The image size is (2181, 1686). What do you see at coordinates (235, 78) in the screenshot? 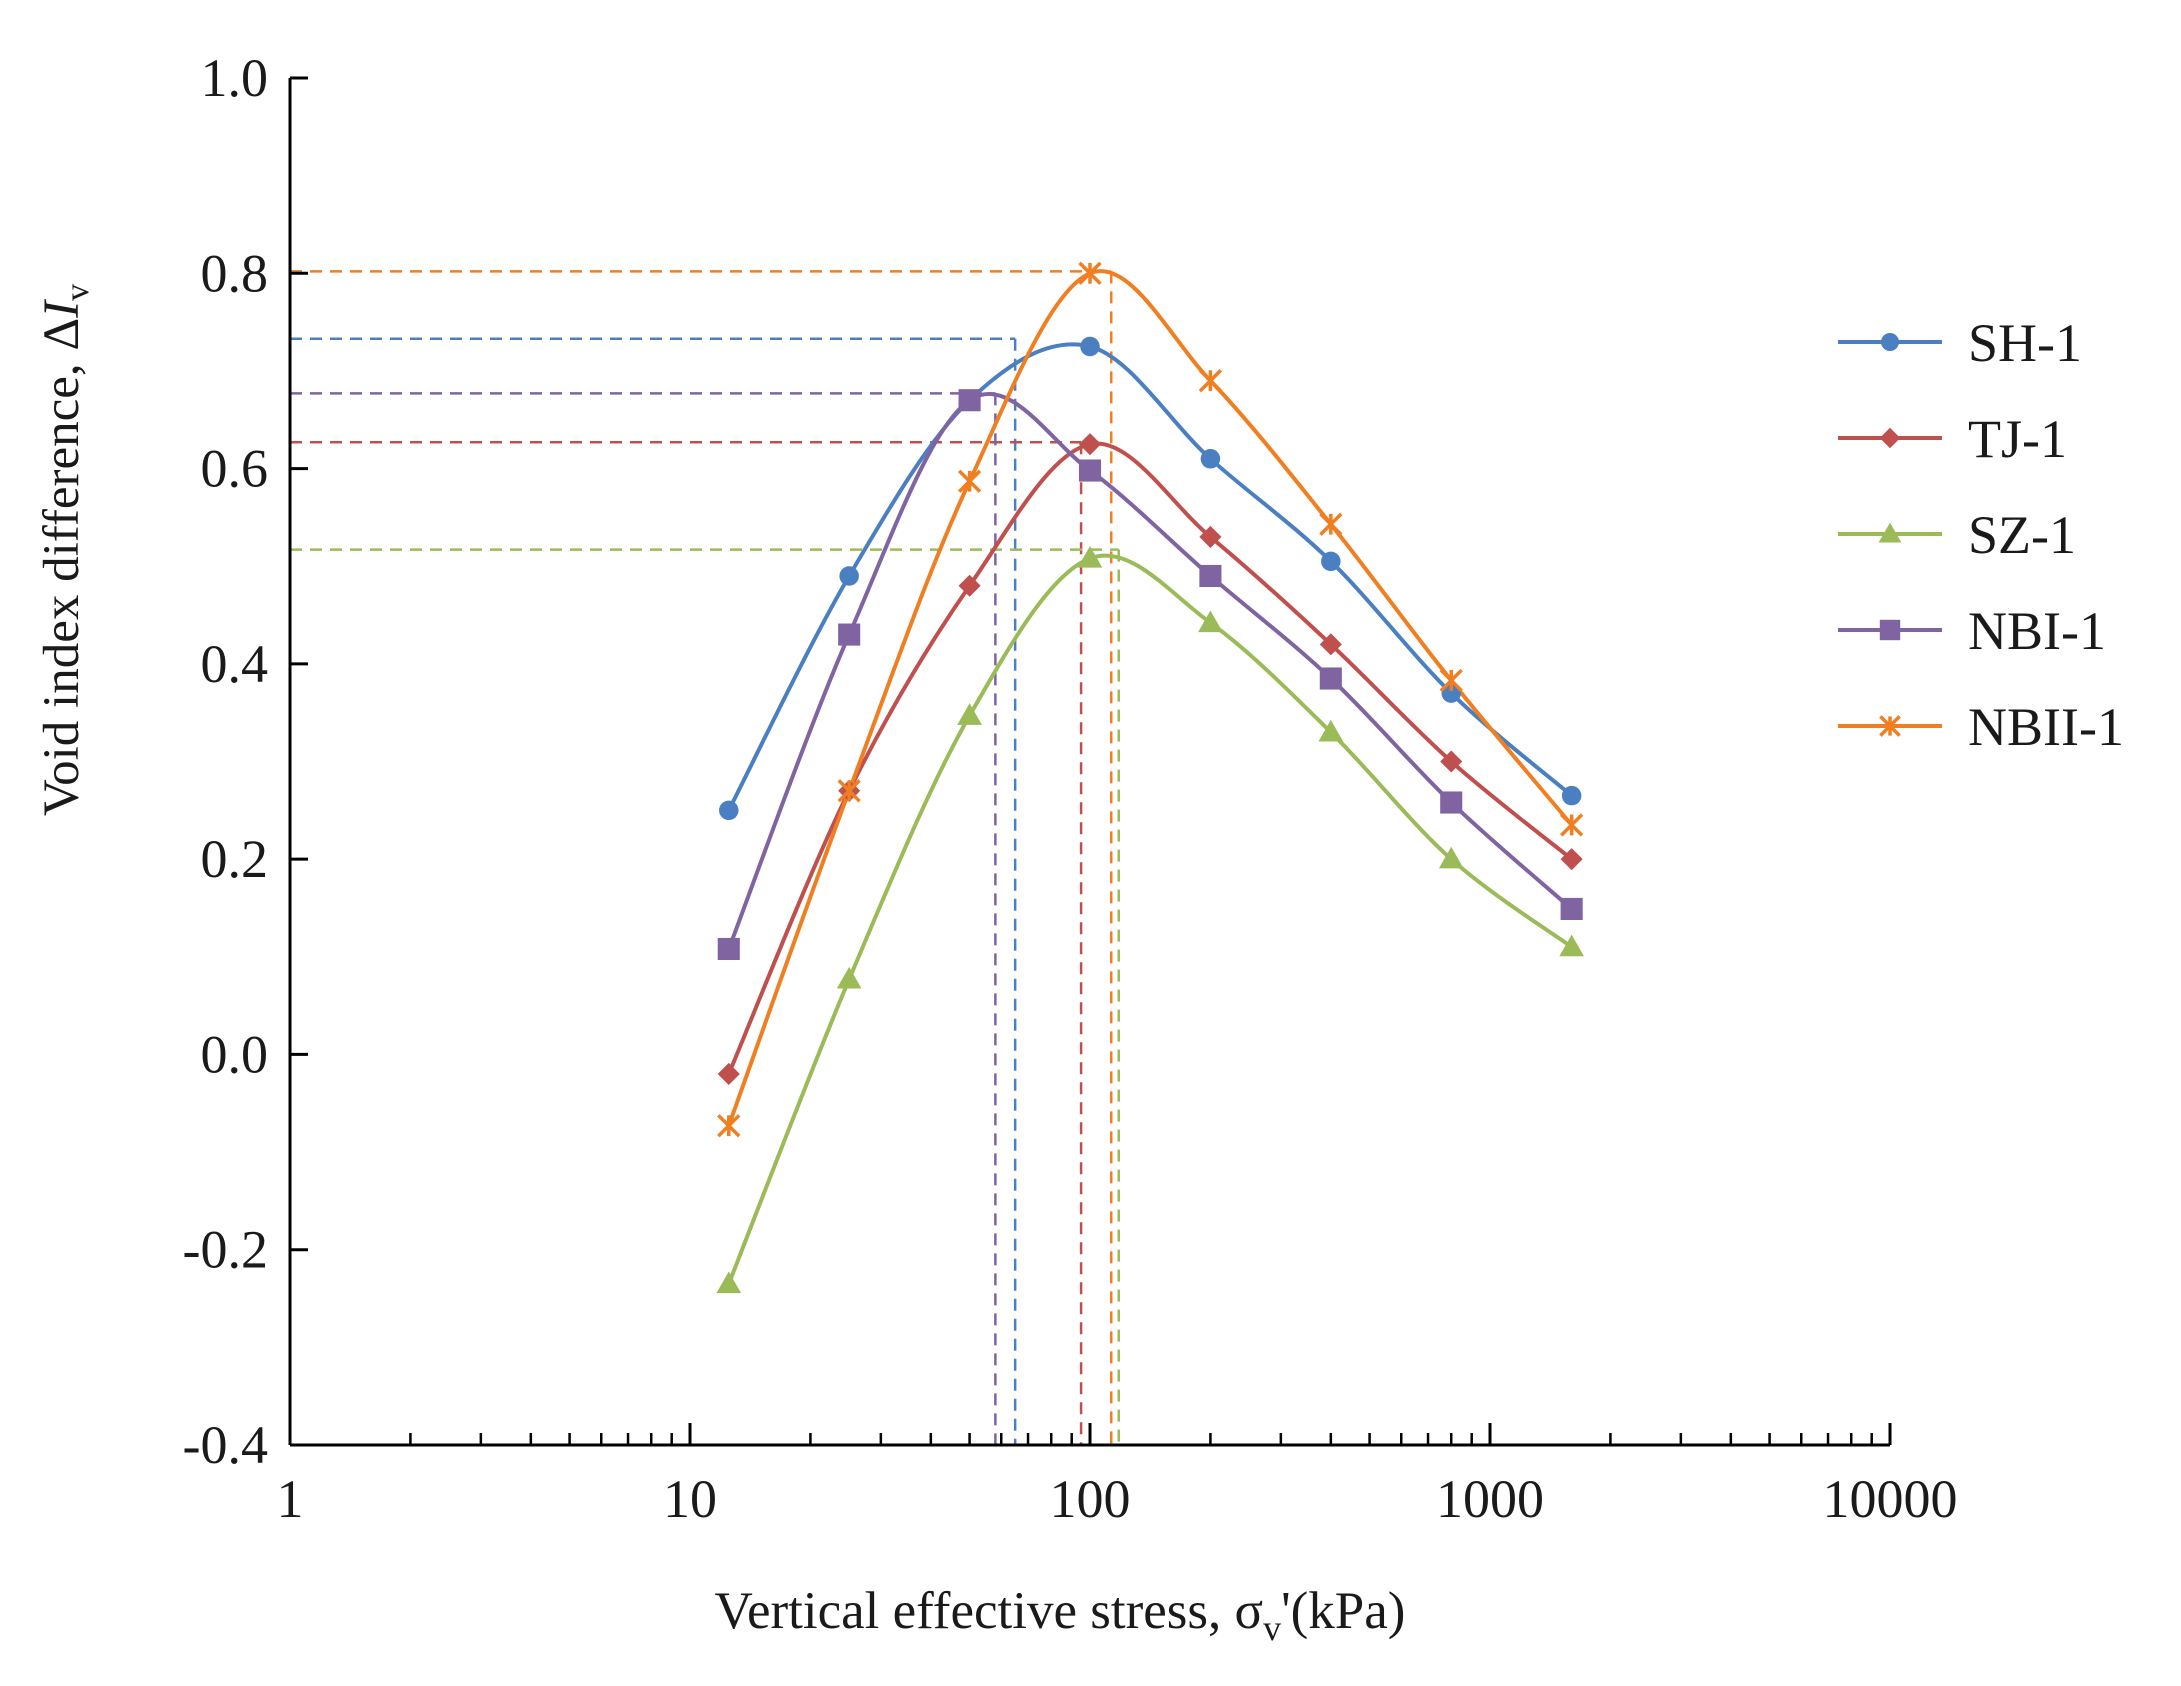
I see `y-tick-label: 1.0` at bounding box center [235, 78].